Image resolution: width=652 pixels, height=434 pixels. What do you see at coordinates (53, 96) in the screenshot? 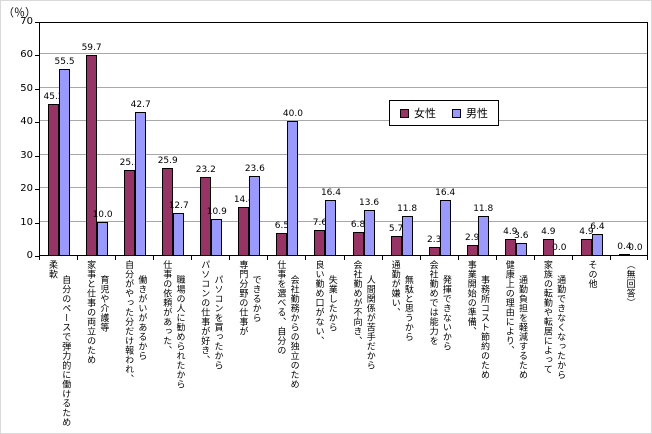
I see `bar-value-label: 45.2` at bounding box center [53, 96].